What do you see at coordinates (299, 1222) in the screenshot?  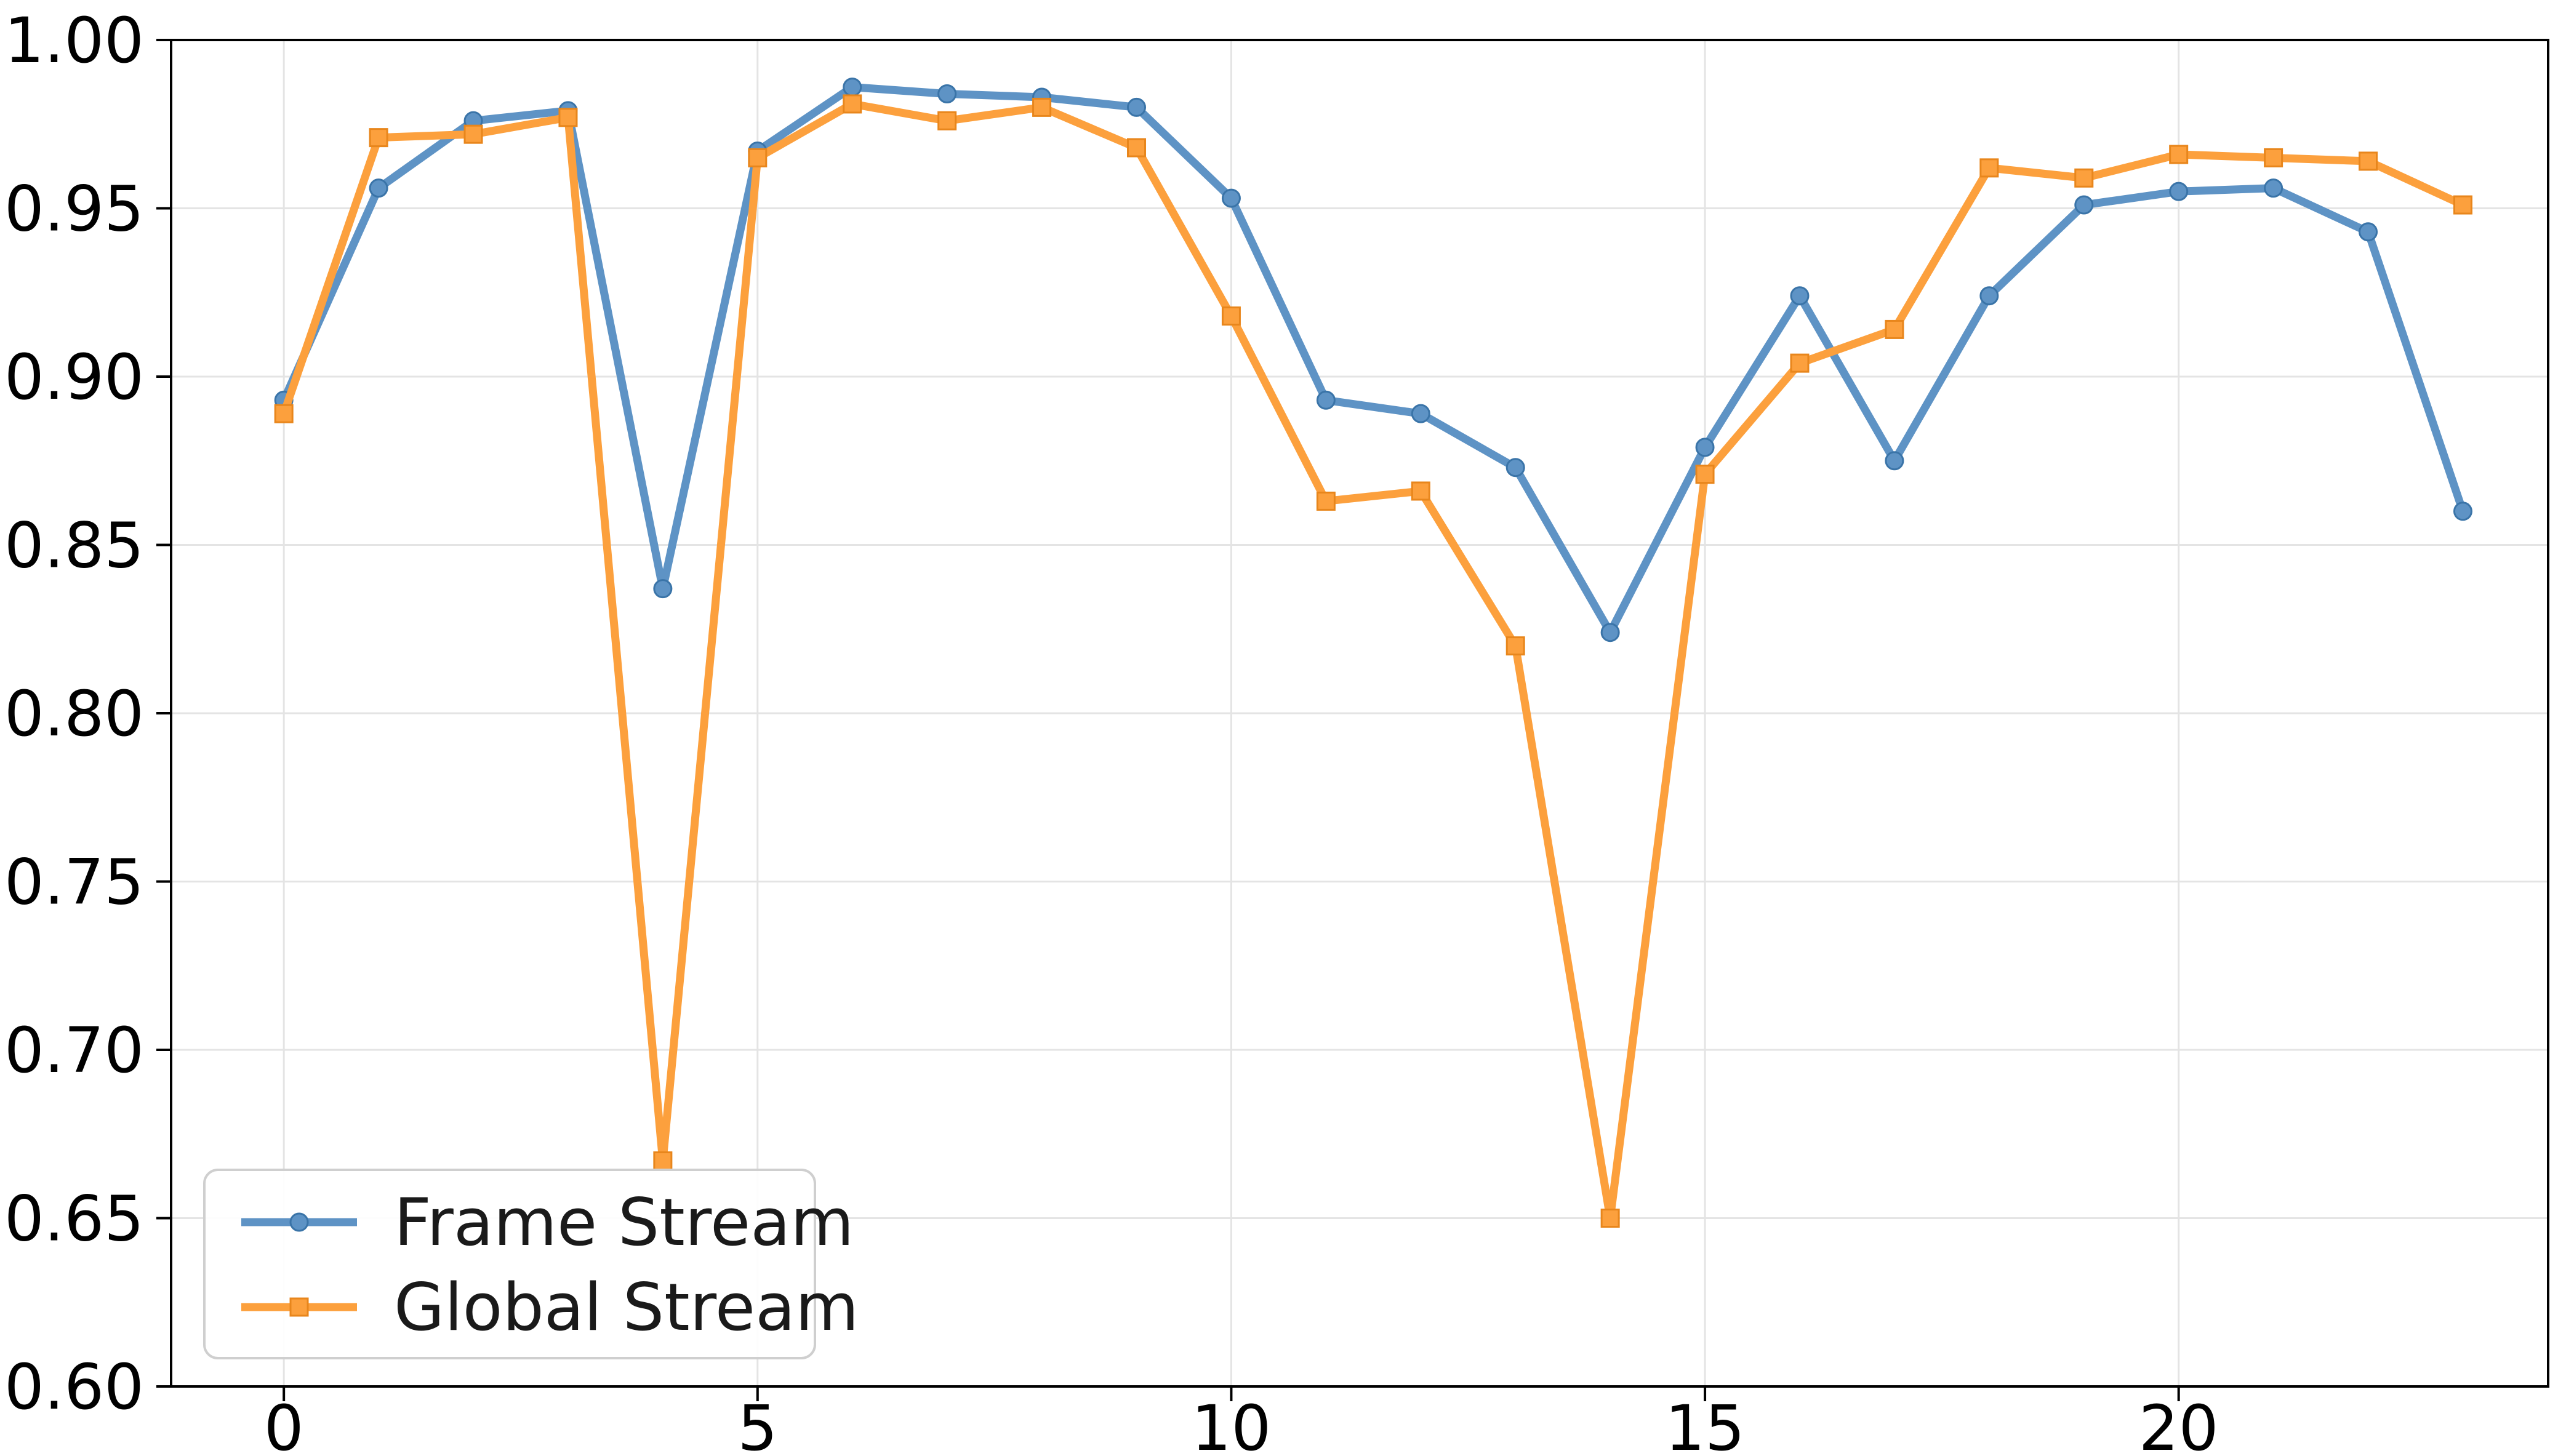 I see `legend-marker-circle-icon` at bounding box center [299, 1222].